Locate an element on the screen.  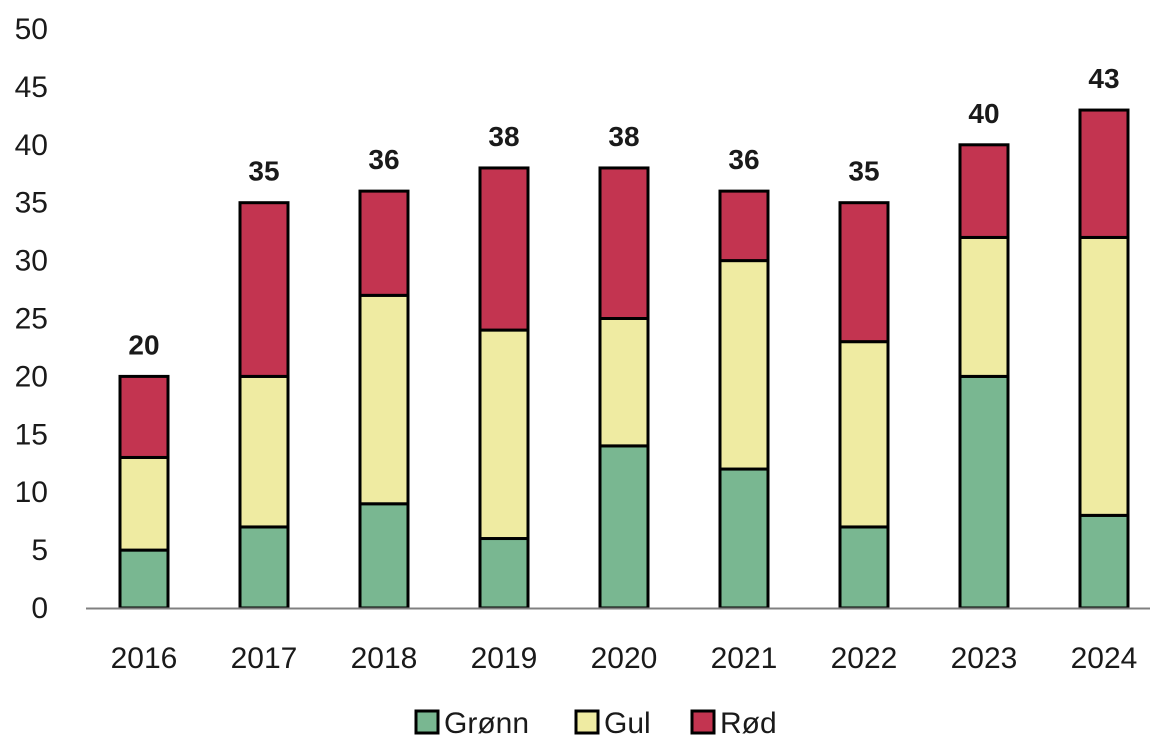
legend-swatch-gr-nn is located at coordinates (427, 722).